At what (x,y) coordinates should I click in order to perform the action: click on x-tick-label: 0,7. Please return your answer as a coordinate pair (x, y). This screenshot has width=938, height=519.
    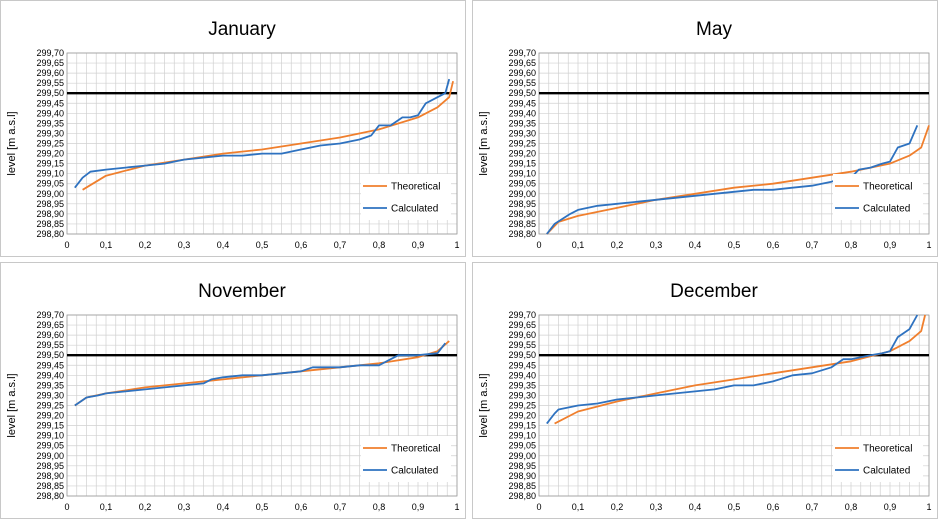
    Looking at the image, I should click on (812, 507).